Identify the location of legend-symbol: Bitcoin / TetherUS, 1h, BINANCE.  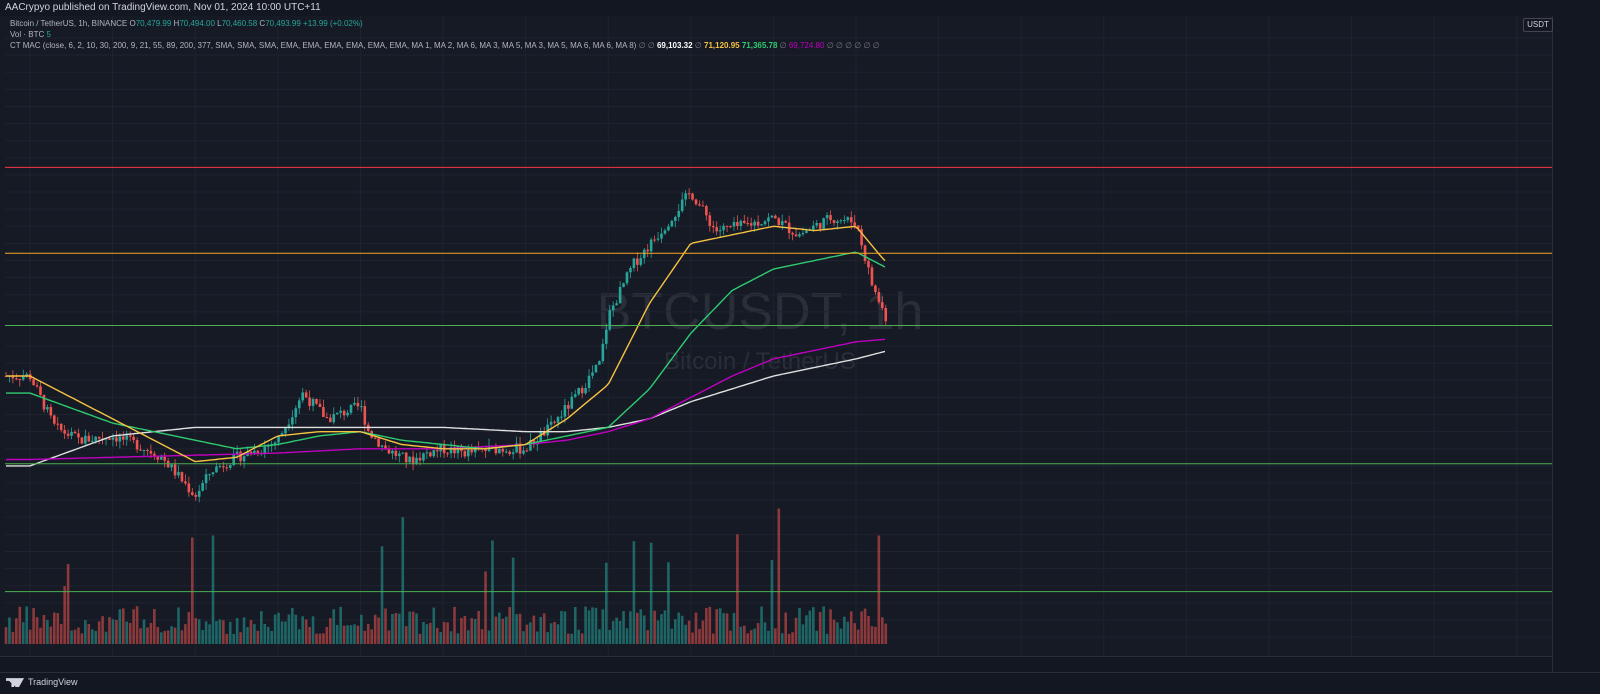
(69, 23).